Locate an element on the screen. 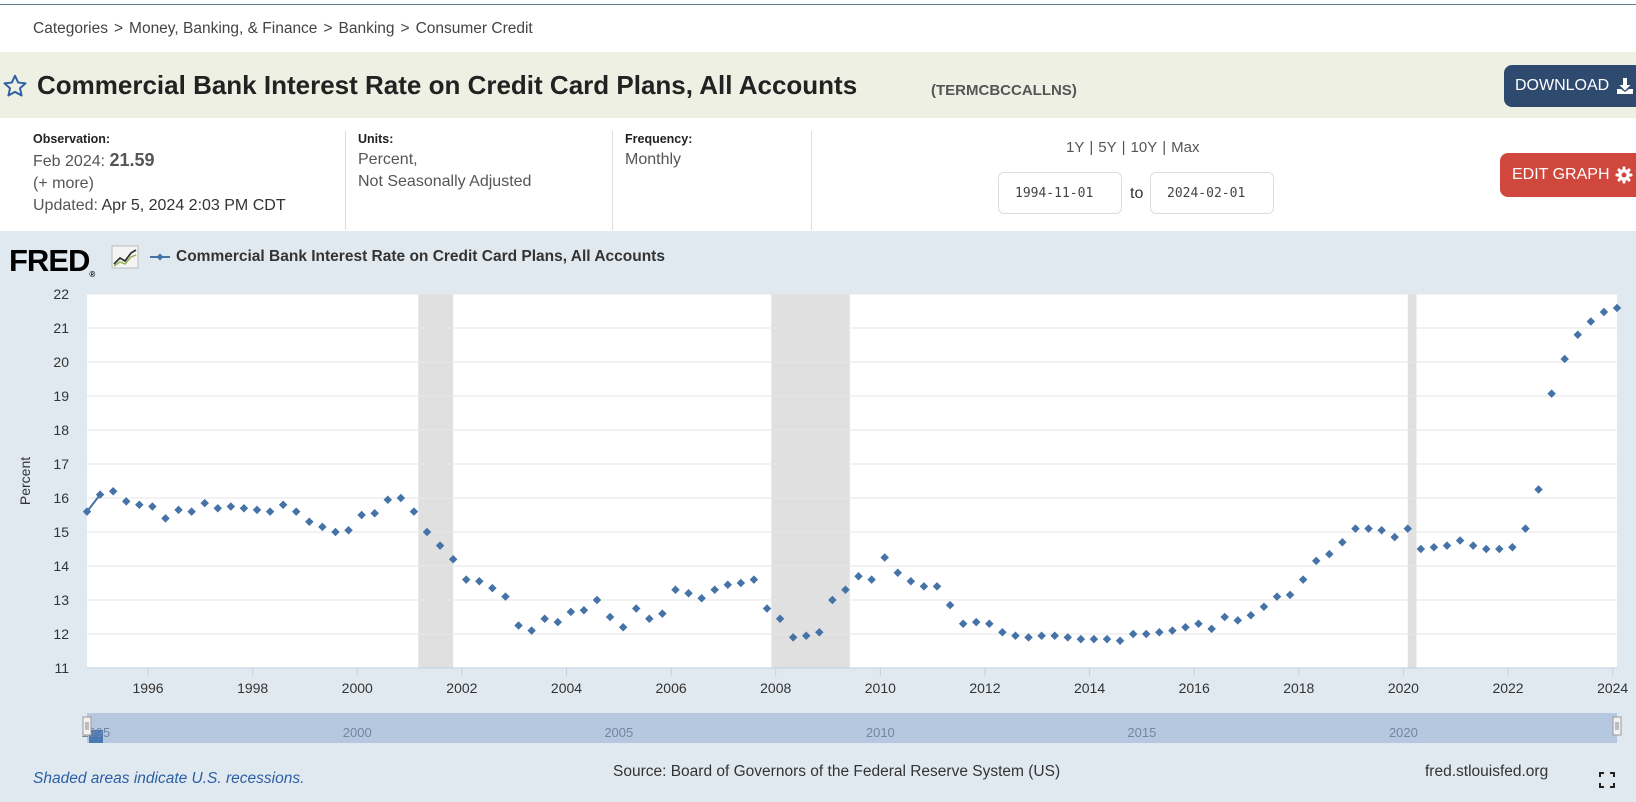  y-axis-label: Percent is located at coordinates (25, 481).